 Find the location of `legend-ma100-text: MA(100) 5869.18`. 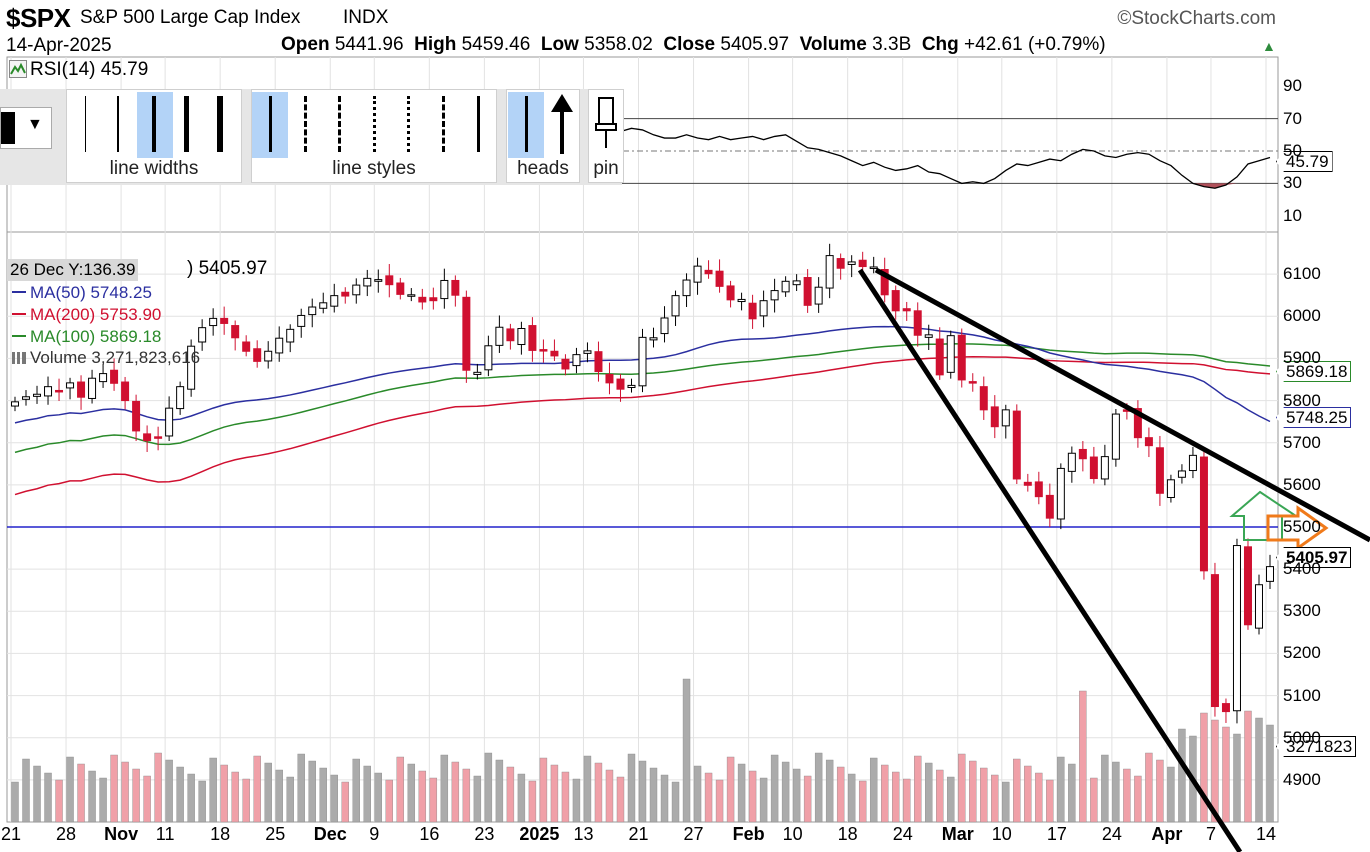

legend-ma100-text: MA(100) 5869.18 is located at coordinates (96, 336).